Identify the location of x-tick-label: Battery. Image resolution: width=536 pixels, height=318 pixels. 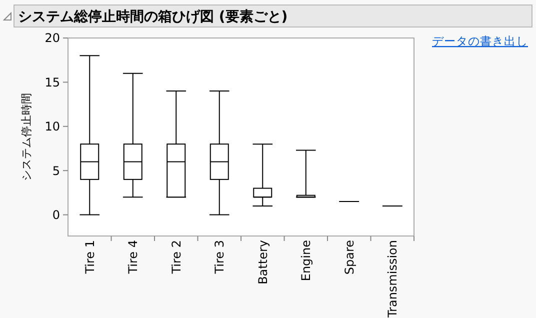
(263, 262).